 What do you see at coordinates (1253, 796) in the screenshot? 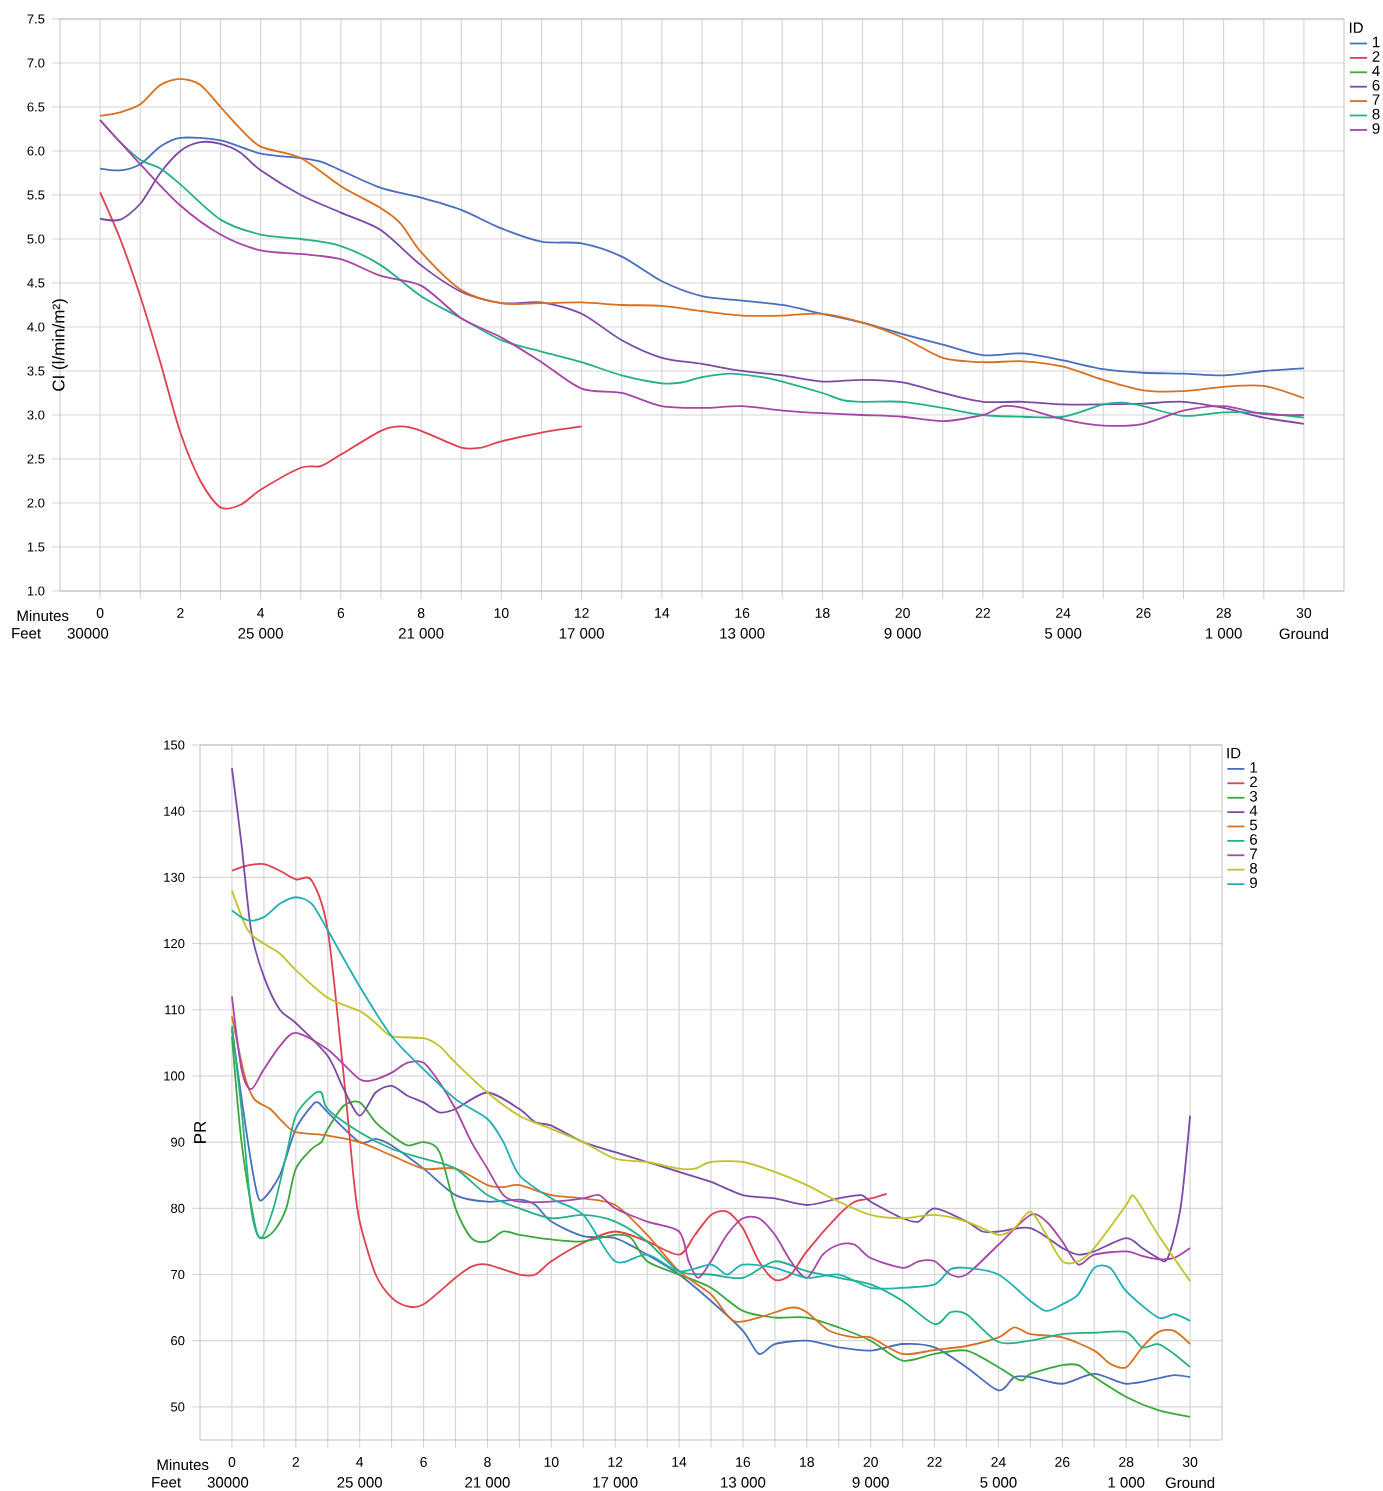
I see `legend-label: 3` at bounding box center [1253, 796].